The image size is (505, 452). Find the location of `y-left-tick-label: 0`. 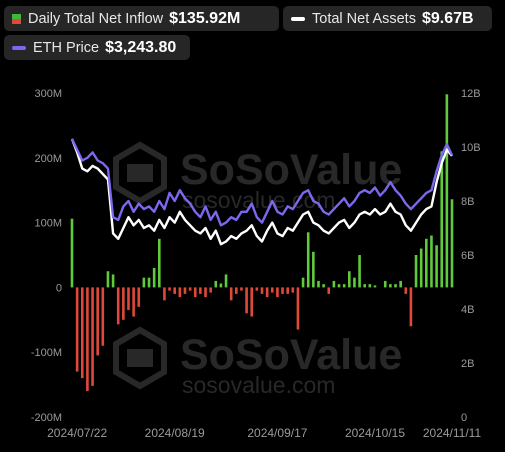

y-left-tick-label: 0 is located at coordinates (59, 288).